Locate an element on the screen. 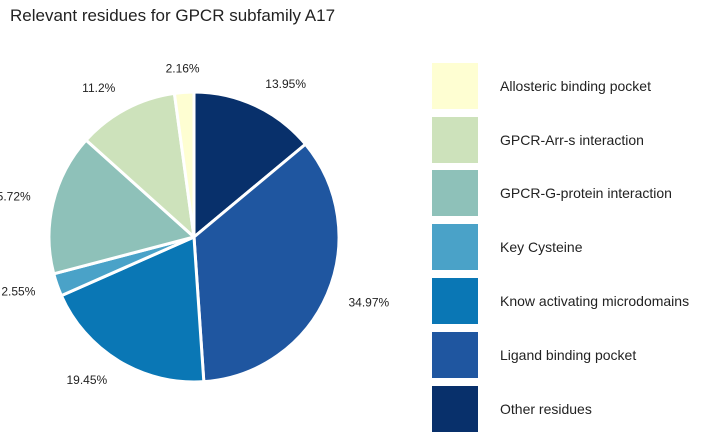  legend-item-gpcr-g-protein-interaction: GPCR-G-protein interaction is located at coordinates (572, 194).